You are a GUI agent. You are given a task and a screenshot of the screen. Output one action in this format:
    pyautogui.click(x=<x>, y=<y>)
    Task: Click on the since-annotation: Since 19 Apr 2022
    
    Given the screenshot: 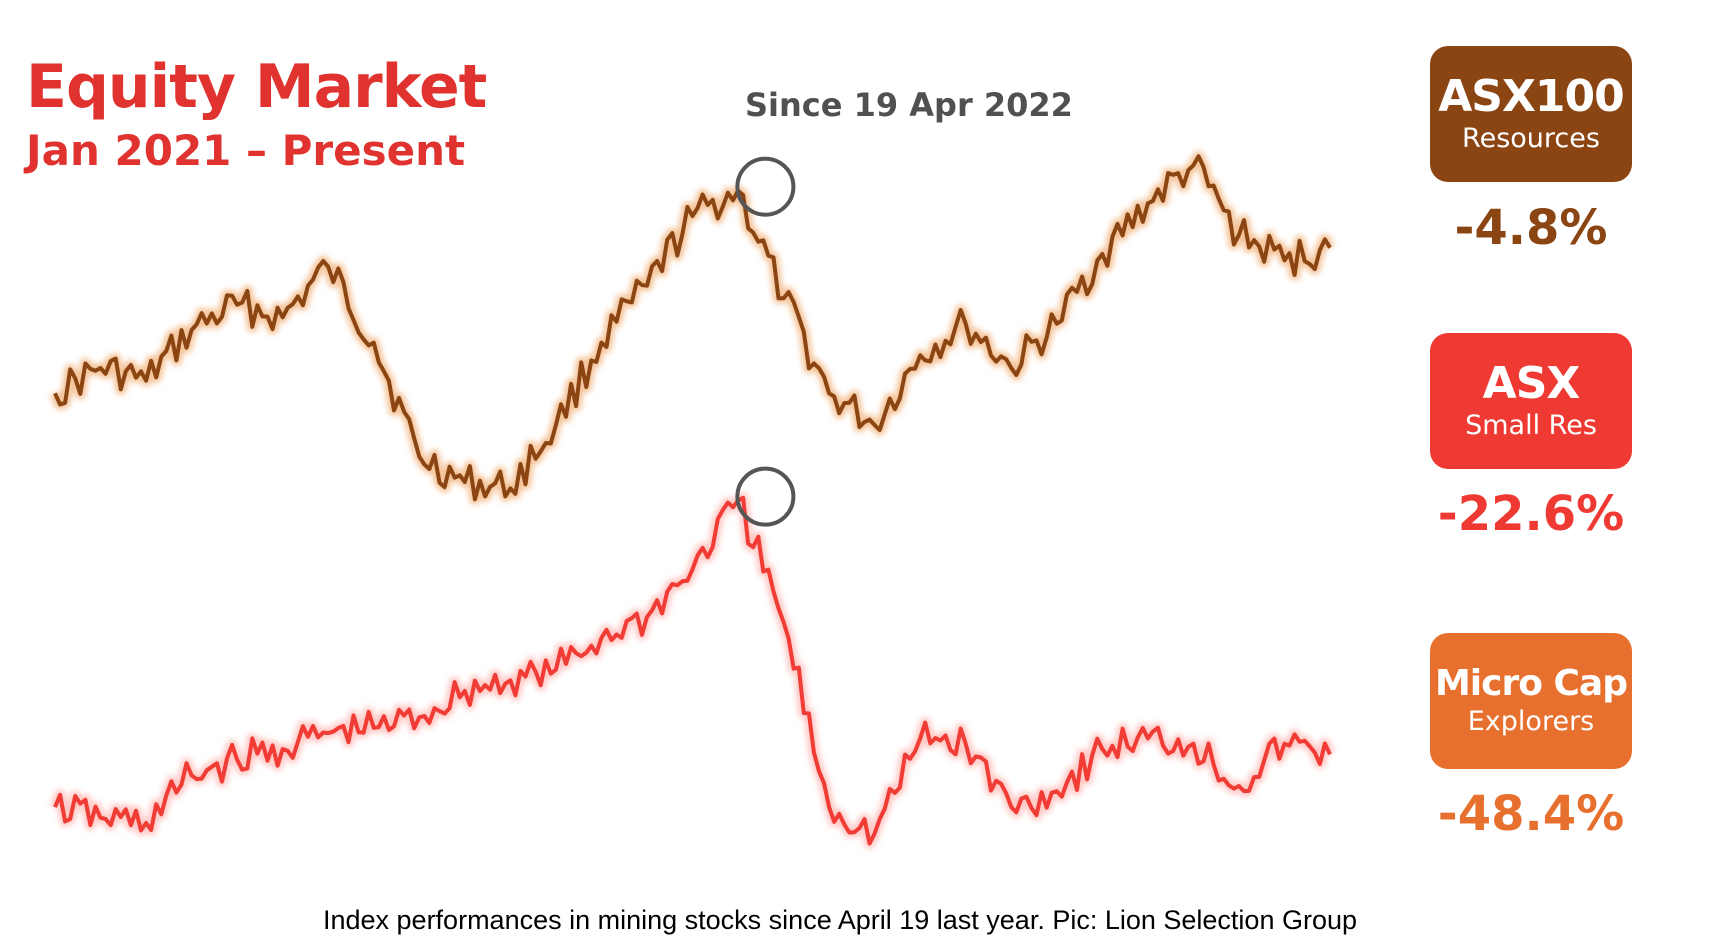 What is the action you would take?
    pyautogui.click(x=909, y=105)
    